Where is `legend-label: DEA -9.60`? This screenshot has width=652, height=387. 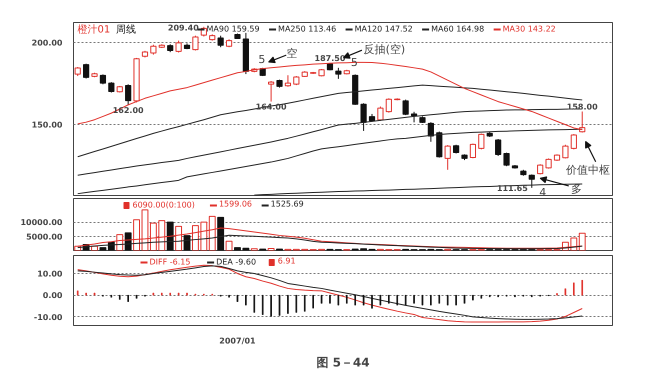 legend-label: DEA -9.60 is located at coordinates (236, 262).